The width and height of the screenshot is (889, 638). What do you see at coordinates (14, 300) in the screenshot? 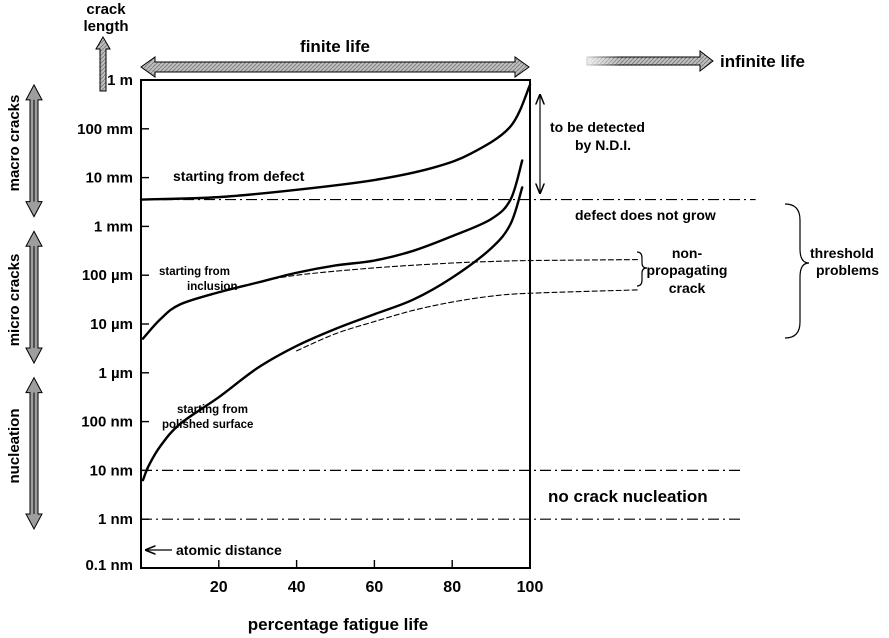
I see `band-micro-cracks: micro cracks` at bounding box center [14, 300].